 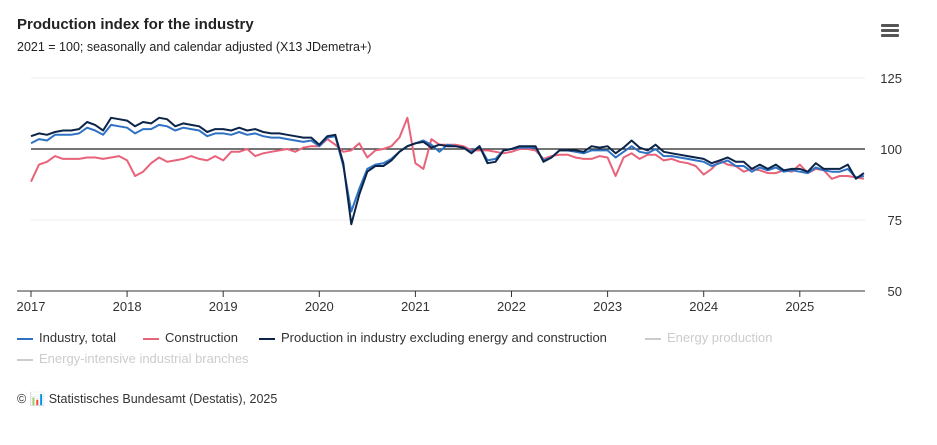 I want to click on legend-item-energy-production: Energy production, so click(x=709, y=337).